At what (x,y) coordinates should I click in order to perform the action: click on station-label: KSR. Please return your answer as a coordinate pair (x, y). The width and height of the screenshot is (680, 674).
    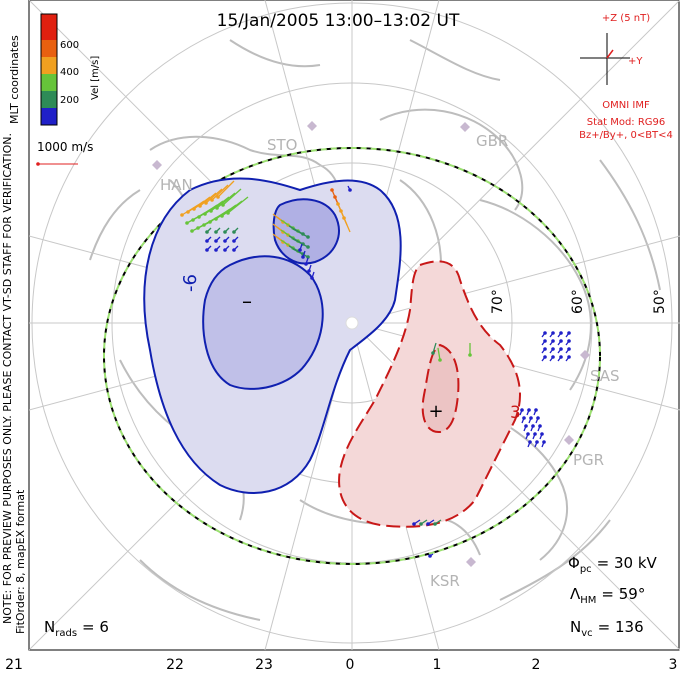
    Looking at the image, I should click on (445, 581).